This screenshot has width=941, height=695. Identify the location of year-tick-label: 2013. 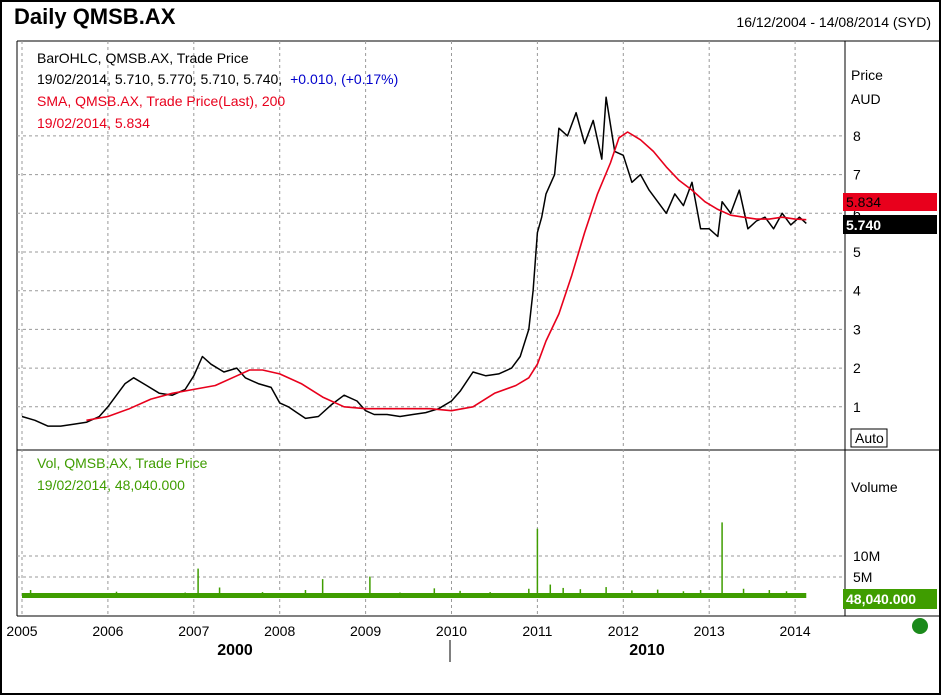
(709, 631).